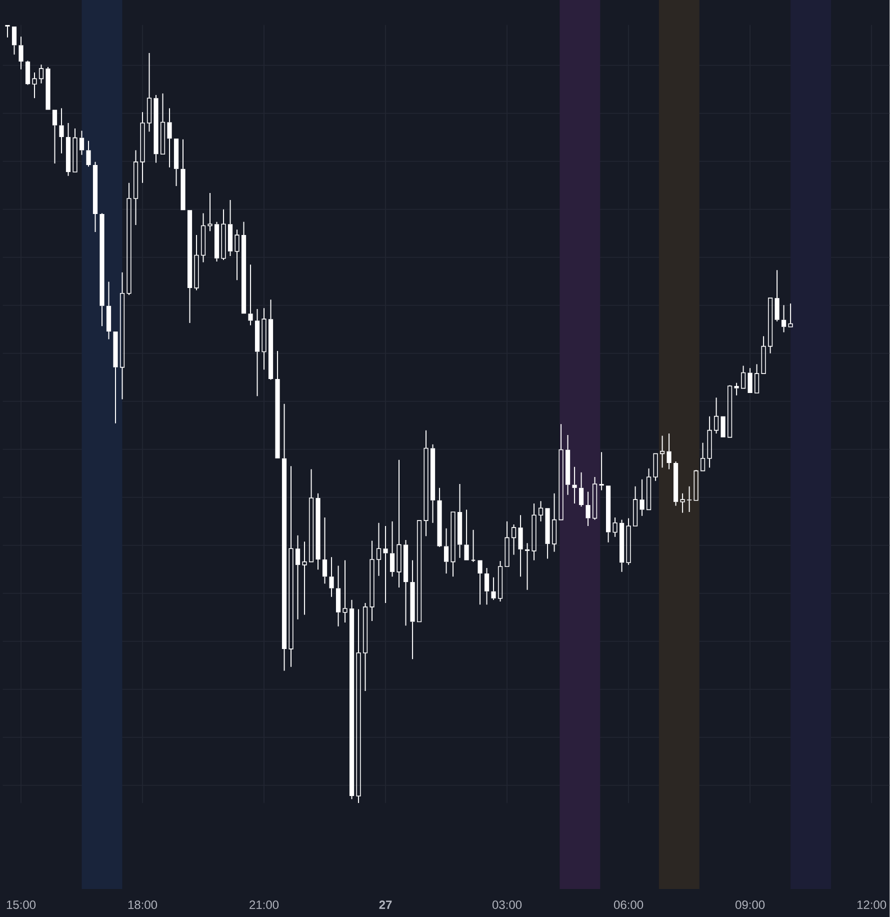 This screenshot has width=890, height=917. I want to click on x-tick-label: 06:00, so click(629, 905).